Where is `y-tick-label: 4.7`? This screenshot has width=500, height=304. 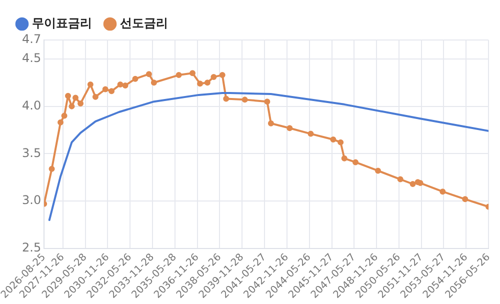
y-tick-label: 4.7 is located at coordinates (32, 39).